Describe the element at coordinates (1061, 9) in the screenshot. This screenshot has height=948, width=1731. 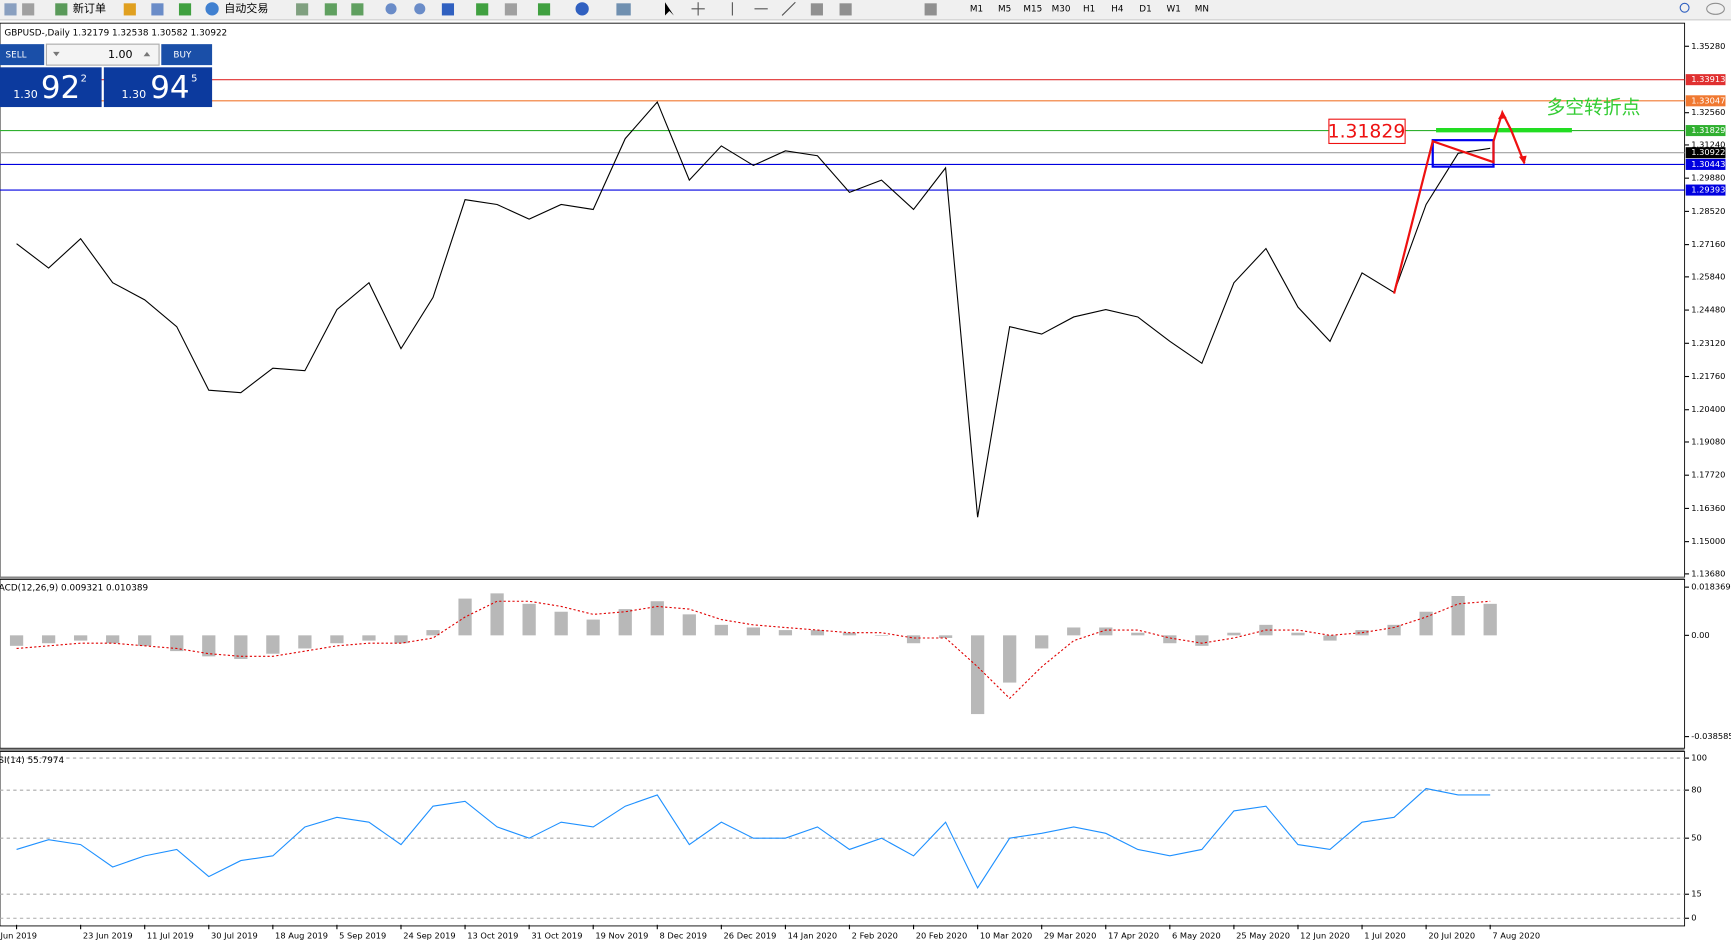
I see `timeframe-button: M30` at that location.